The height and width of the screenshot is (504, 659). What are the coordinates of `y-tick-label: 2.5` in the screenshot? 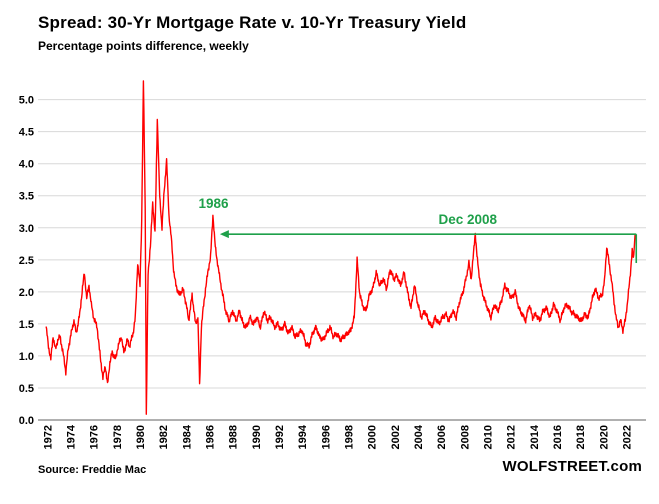 It's located at (26, 261).